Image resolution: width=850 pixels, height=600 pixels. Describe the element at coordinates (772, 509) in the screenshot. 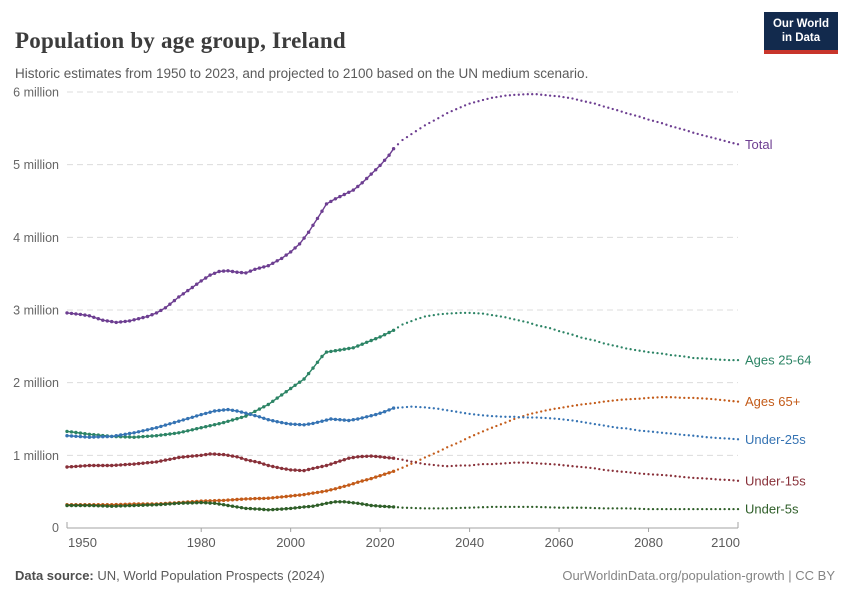

I see `series-label: Under-5s` at that location.